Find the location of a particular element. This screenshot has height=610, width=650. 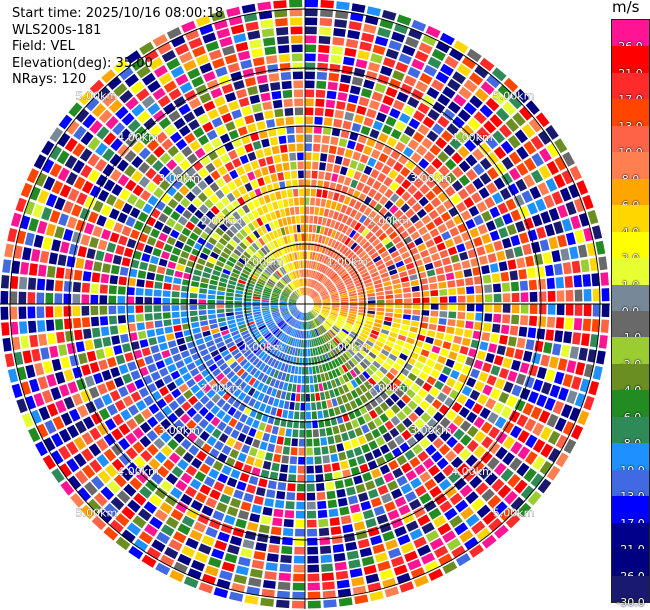

colorbar-segment: 1.0 is located at coordinates (630, 275).